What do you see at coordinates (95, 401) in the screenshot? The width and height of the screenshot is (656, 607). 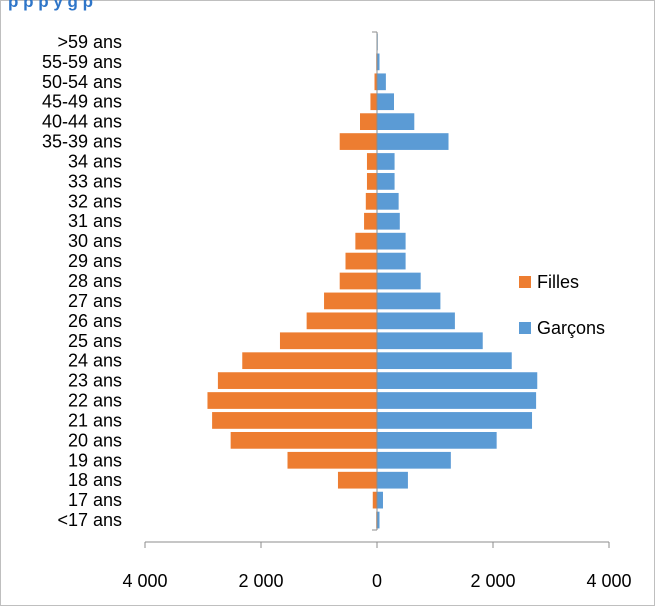 I see `y-tick-label: 22 ans` at bounding box center [95, 401].